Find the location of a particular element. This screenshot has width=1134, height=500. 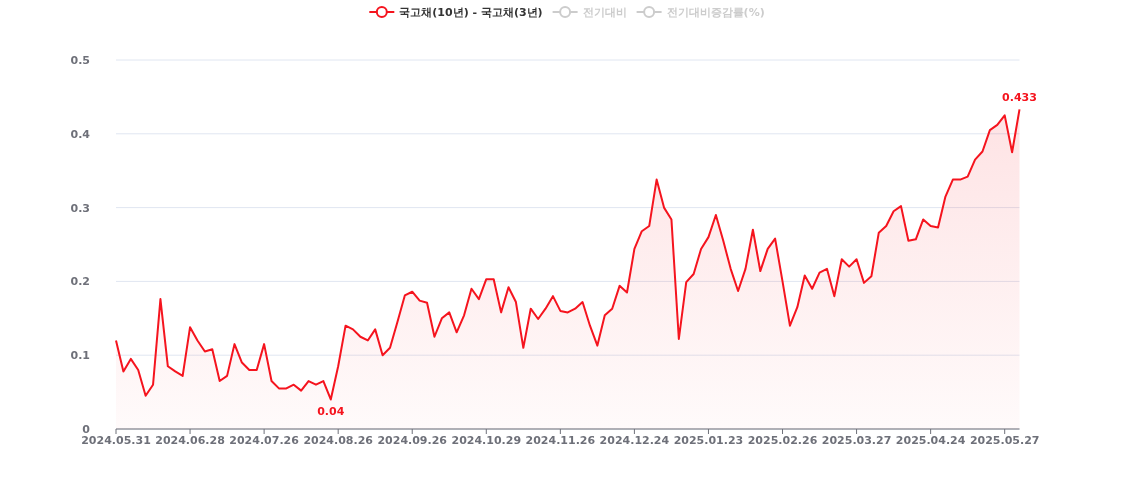

x-tick-label: 2024.10.29 is located at coordinates (486, 440).